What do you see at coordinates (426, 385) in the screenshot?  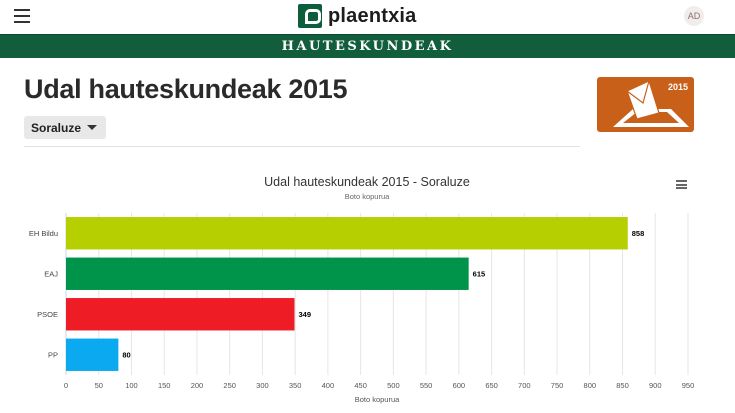 I see `x-tick-label: 550` at bounding box center [426, 385].